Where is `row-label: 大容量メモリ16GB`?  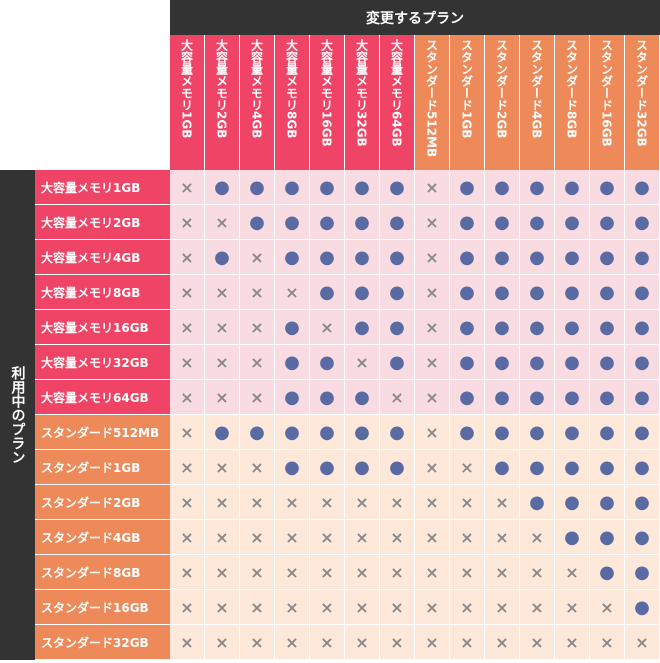 row-label: 大容量メモリ16GB is located at coordinates (102, 327).